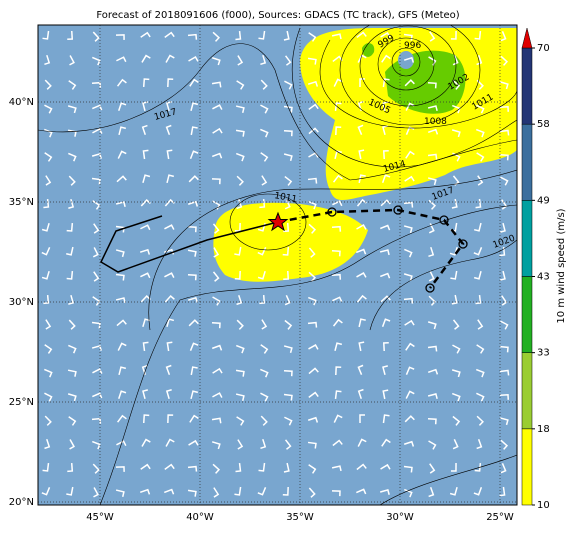 This screenshot has height=533, width=576. I want to click on lat-label: 30°N, so click(21, 302).